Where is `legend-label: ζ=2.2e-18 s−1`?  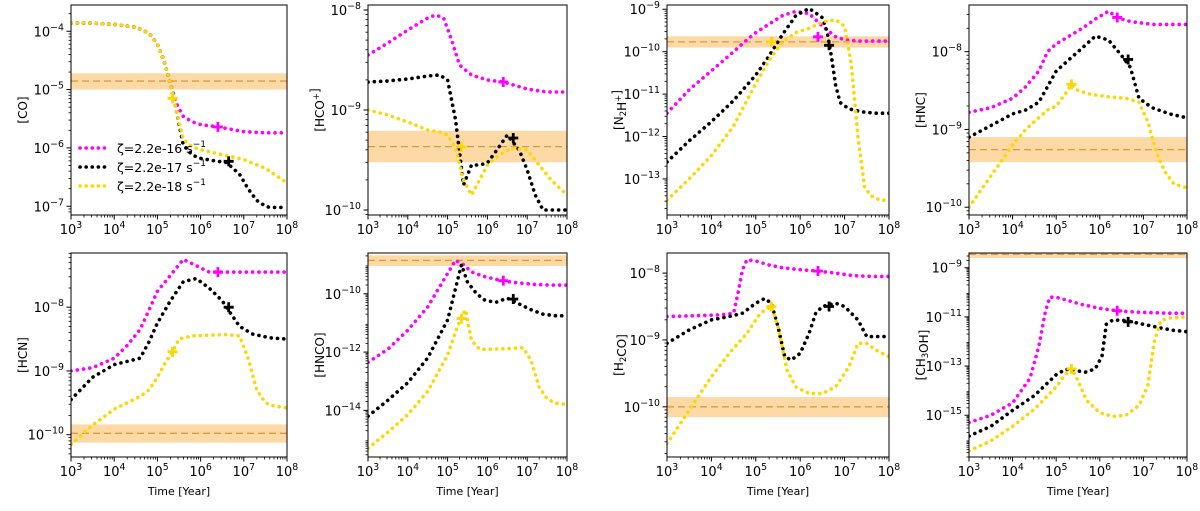
legend-label: ζ=2.2e-18 s−1 is located at coordinates (161, 186).